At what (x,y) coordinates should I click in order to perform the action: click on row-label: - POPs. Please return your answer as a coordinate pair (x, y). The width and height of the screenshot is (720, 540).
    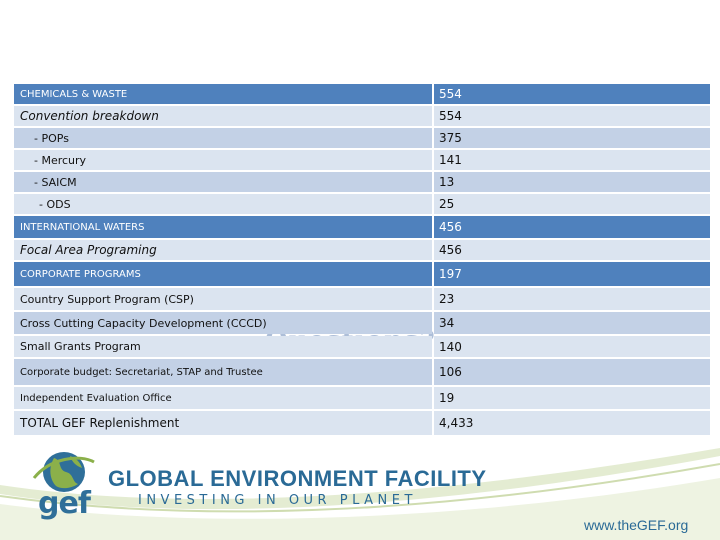
    Looking at the image, I should click on (223, 138).